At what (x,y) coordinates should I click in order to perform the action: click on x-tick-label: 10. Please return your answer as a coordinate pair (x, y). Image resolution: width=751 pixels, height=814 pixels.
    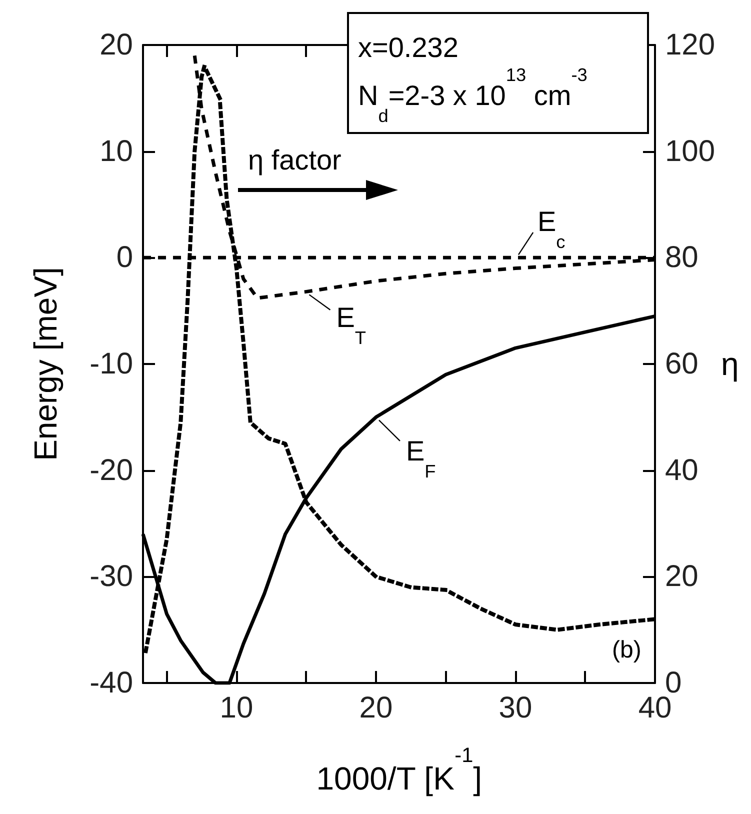
    Looking at the image, I should click on (237, 708).